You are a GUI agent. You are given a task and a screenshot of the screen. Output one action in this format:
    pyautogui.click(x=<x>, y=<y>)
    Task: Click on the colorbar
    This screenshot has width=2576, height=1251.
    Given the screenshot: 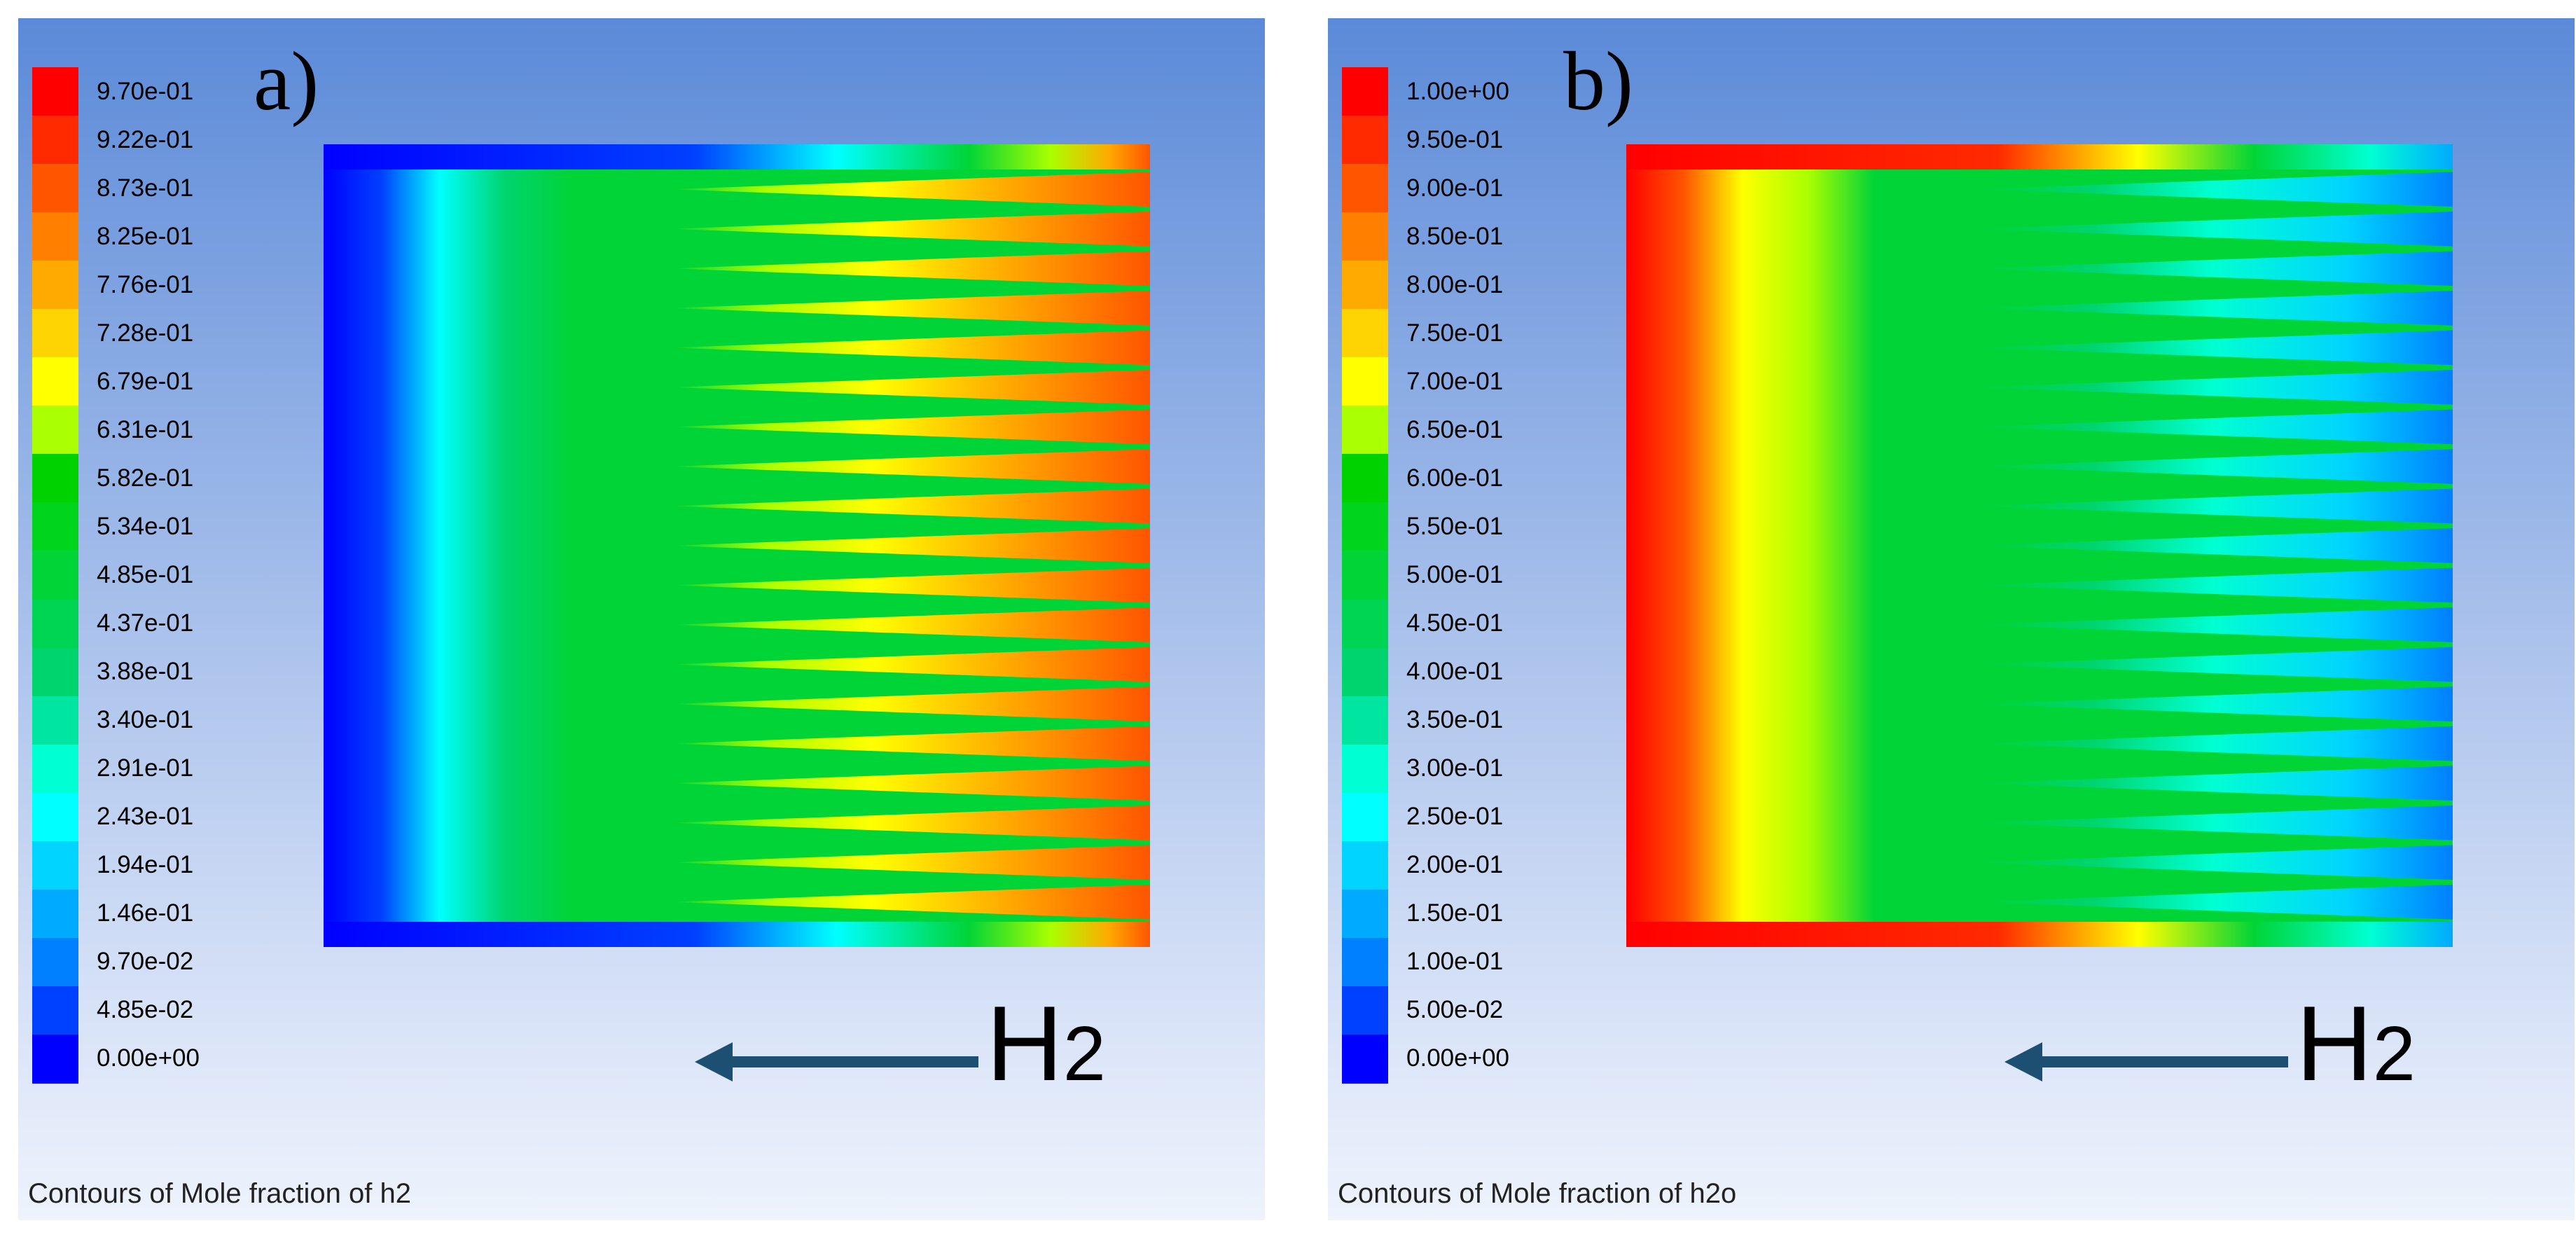 What is the action you would take?
    pyautogui.click(x=1365, y=575)
    